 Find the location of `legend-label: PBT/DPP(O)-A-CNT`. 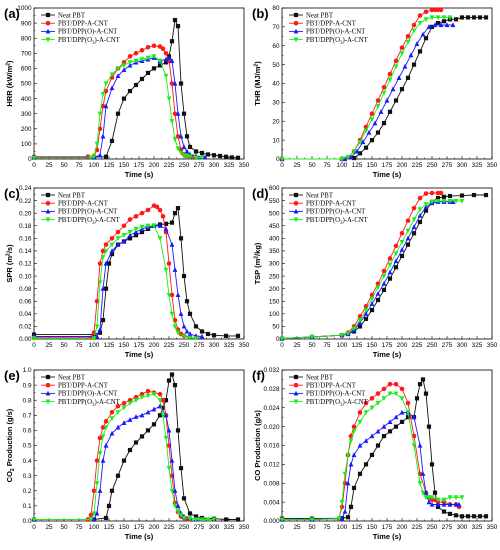

legend-label: PBT/DPP(O)-A-CNT is located at coordinates (336, 32).